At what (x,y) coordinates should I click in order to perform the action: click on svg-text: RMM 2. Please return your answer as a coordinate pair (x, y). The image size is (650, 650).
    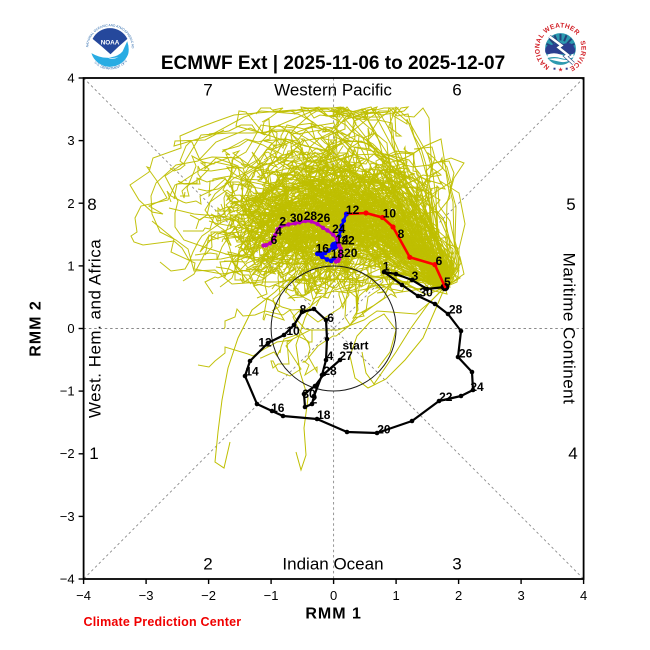
    Looking at the image, I should click on (36, 328).